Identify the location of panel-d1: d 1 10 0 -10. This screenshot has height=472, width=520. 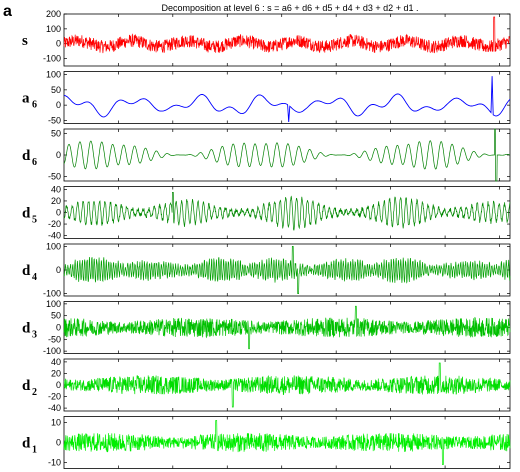
(266, 442).